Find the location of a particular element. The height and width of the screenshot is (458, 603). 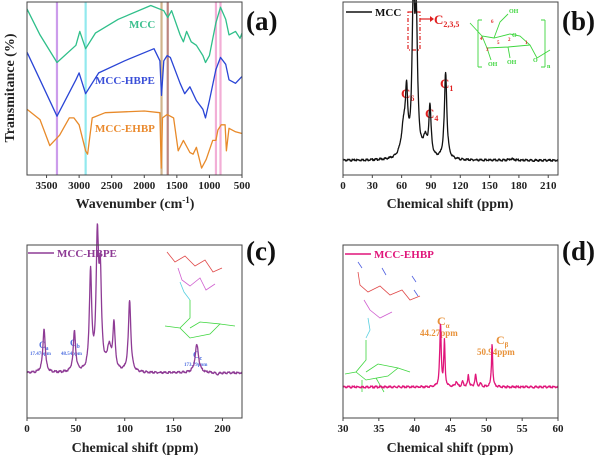

annotation-c235: C2,3,5 is located at coordinates (446, 20).